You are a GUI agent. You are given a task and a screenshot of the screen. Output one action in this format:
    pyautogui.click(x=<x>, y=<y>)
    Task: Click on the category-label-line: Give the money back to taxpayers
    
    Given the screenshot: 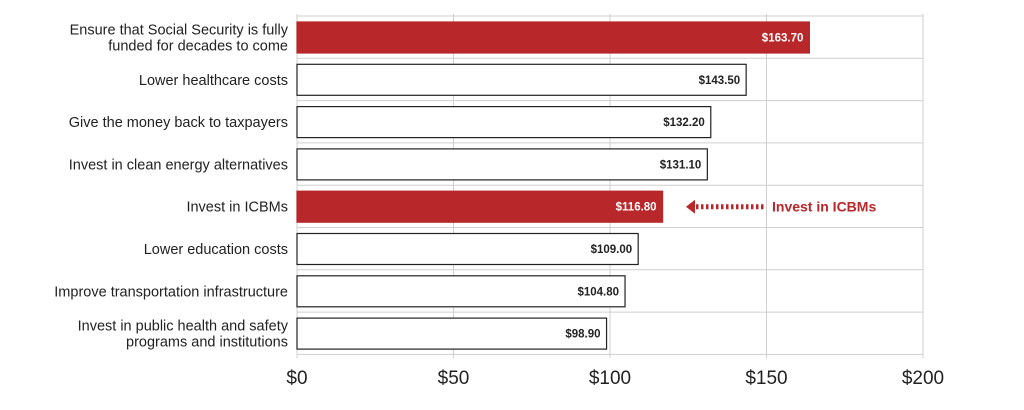 What is the action you would take?
    pyautogui.click(x=178, y=123)
    